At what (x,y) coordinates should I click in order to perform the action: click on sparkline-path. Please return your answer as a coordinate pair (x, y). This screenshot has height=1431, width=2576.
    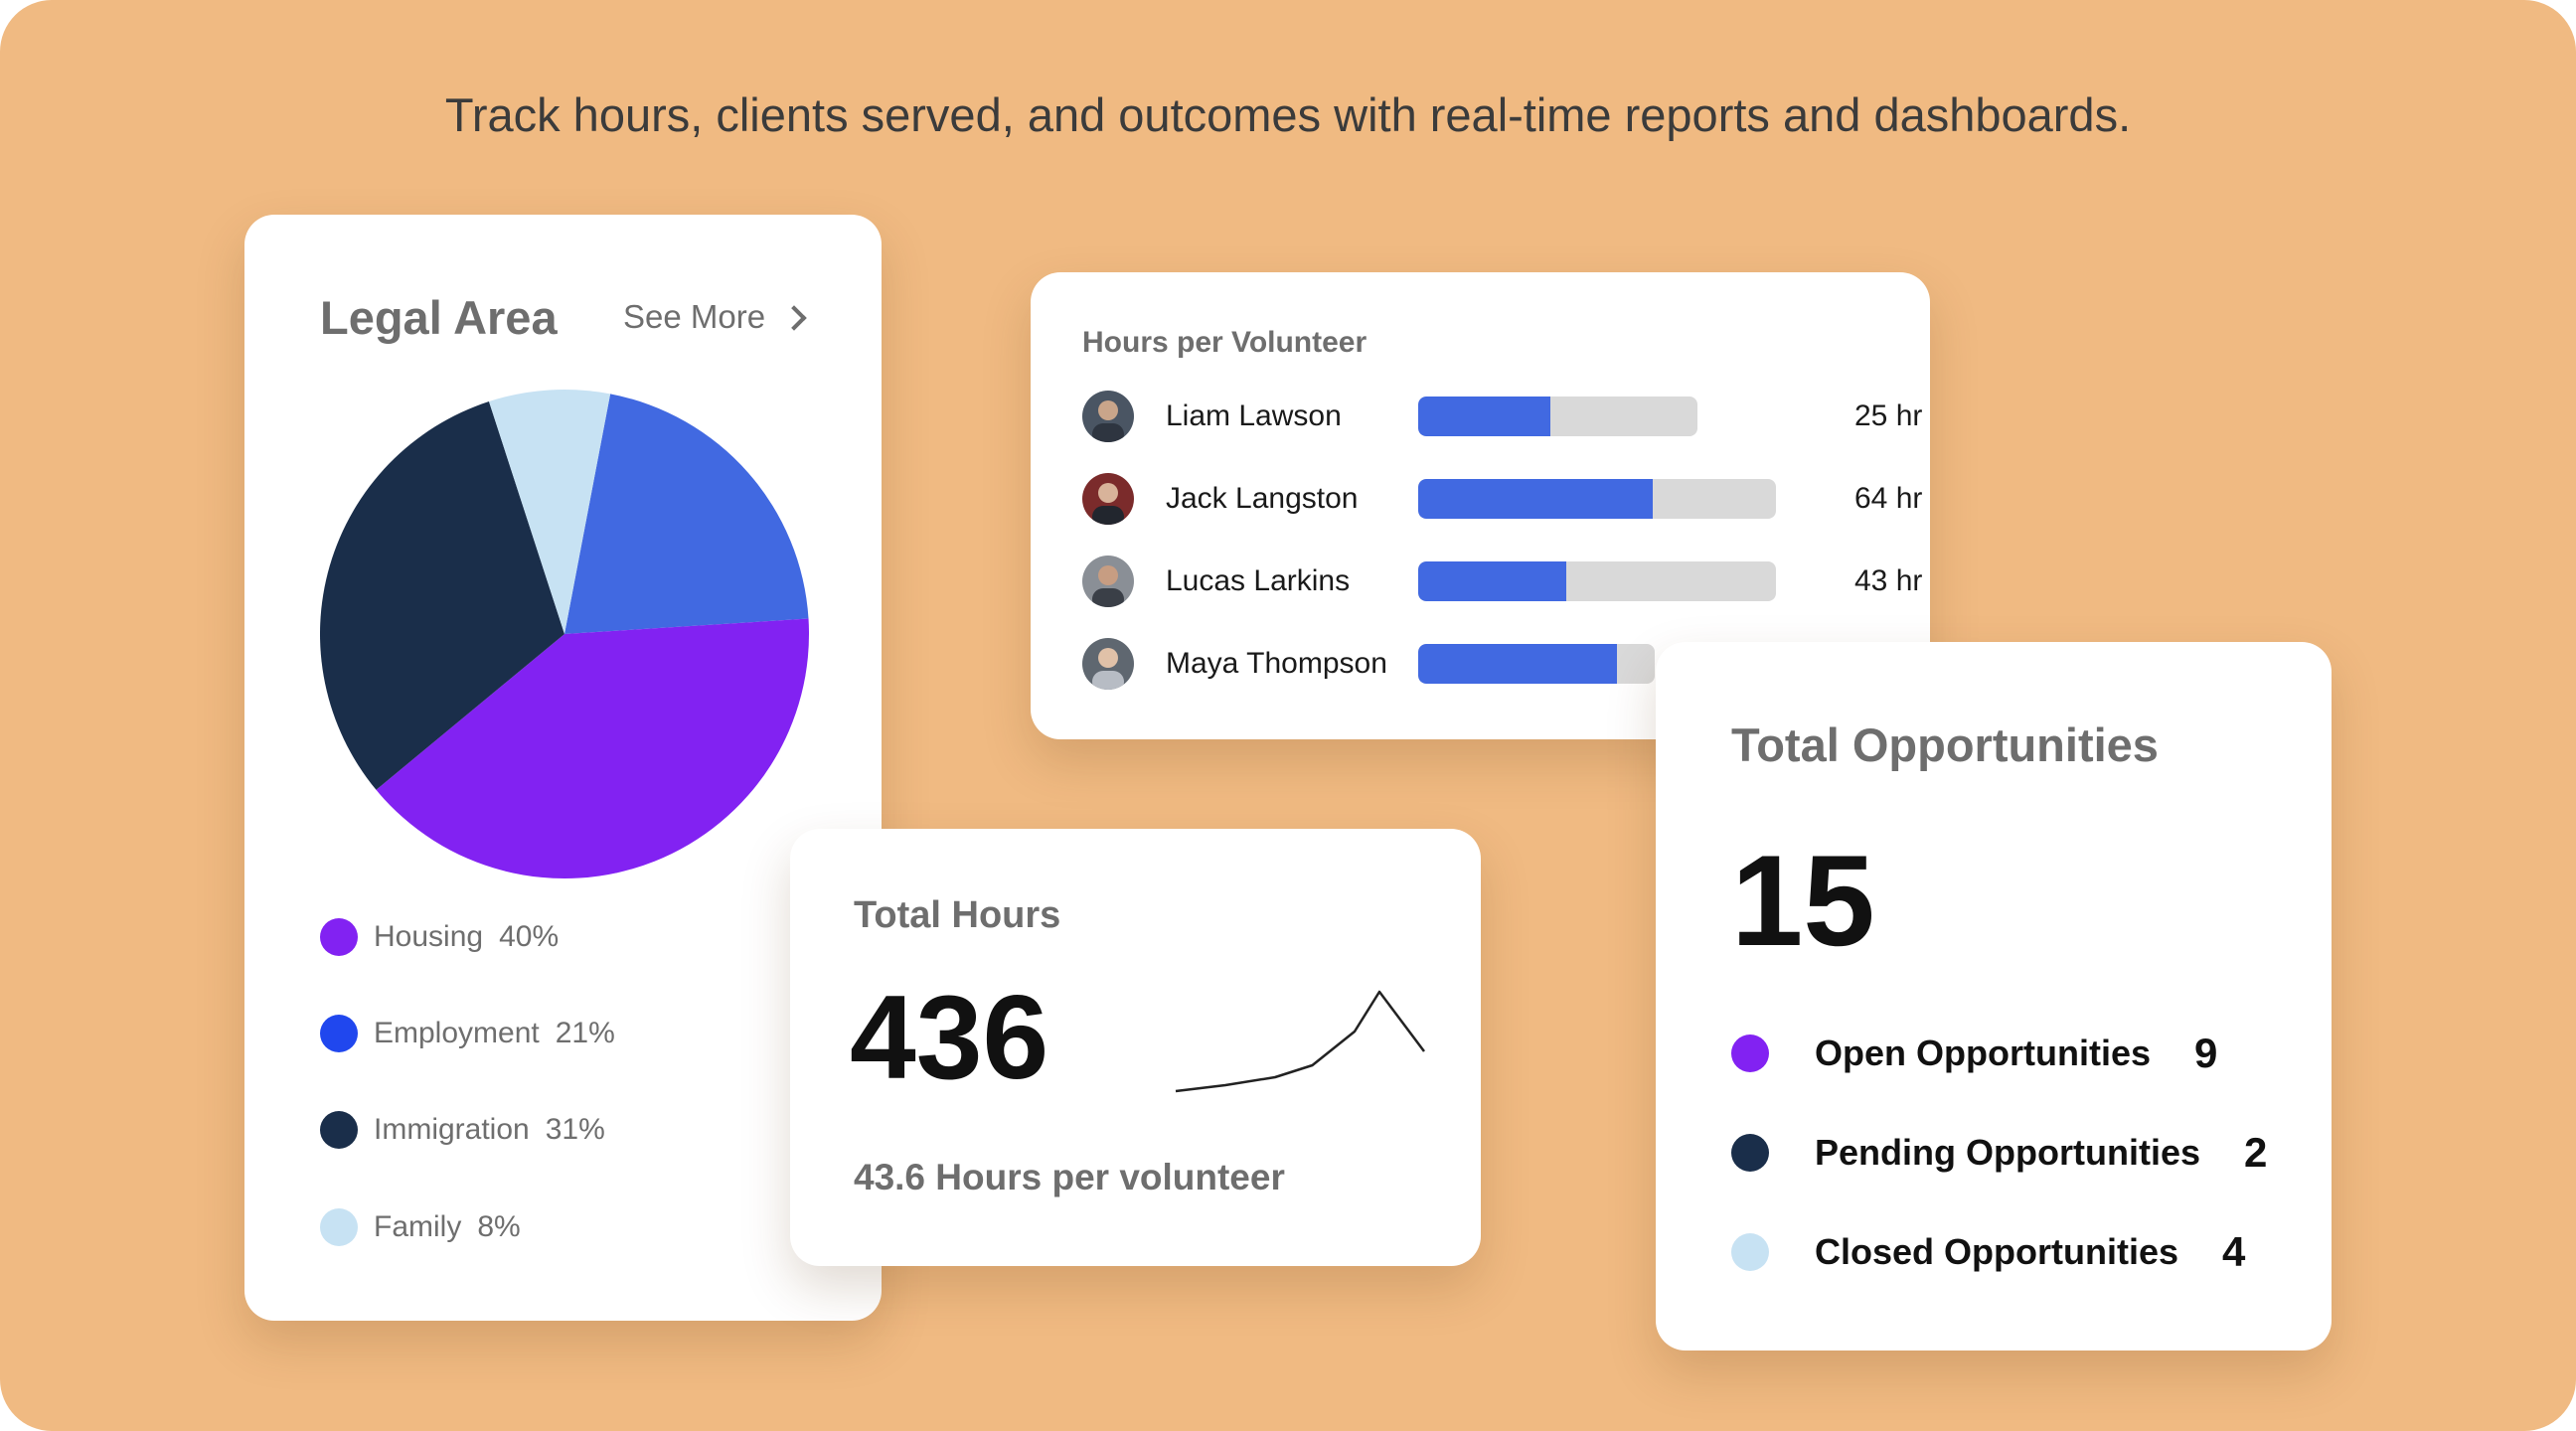
    Looking at the image, I should click on (1300, 1041).